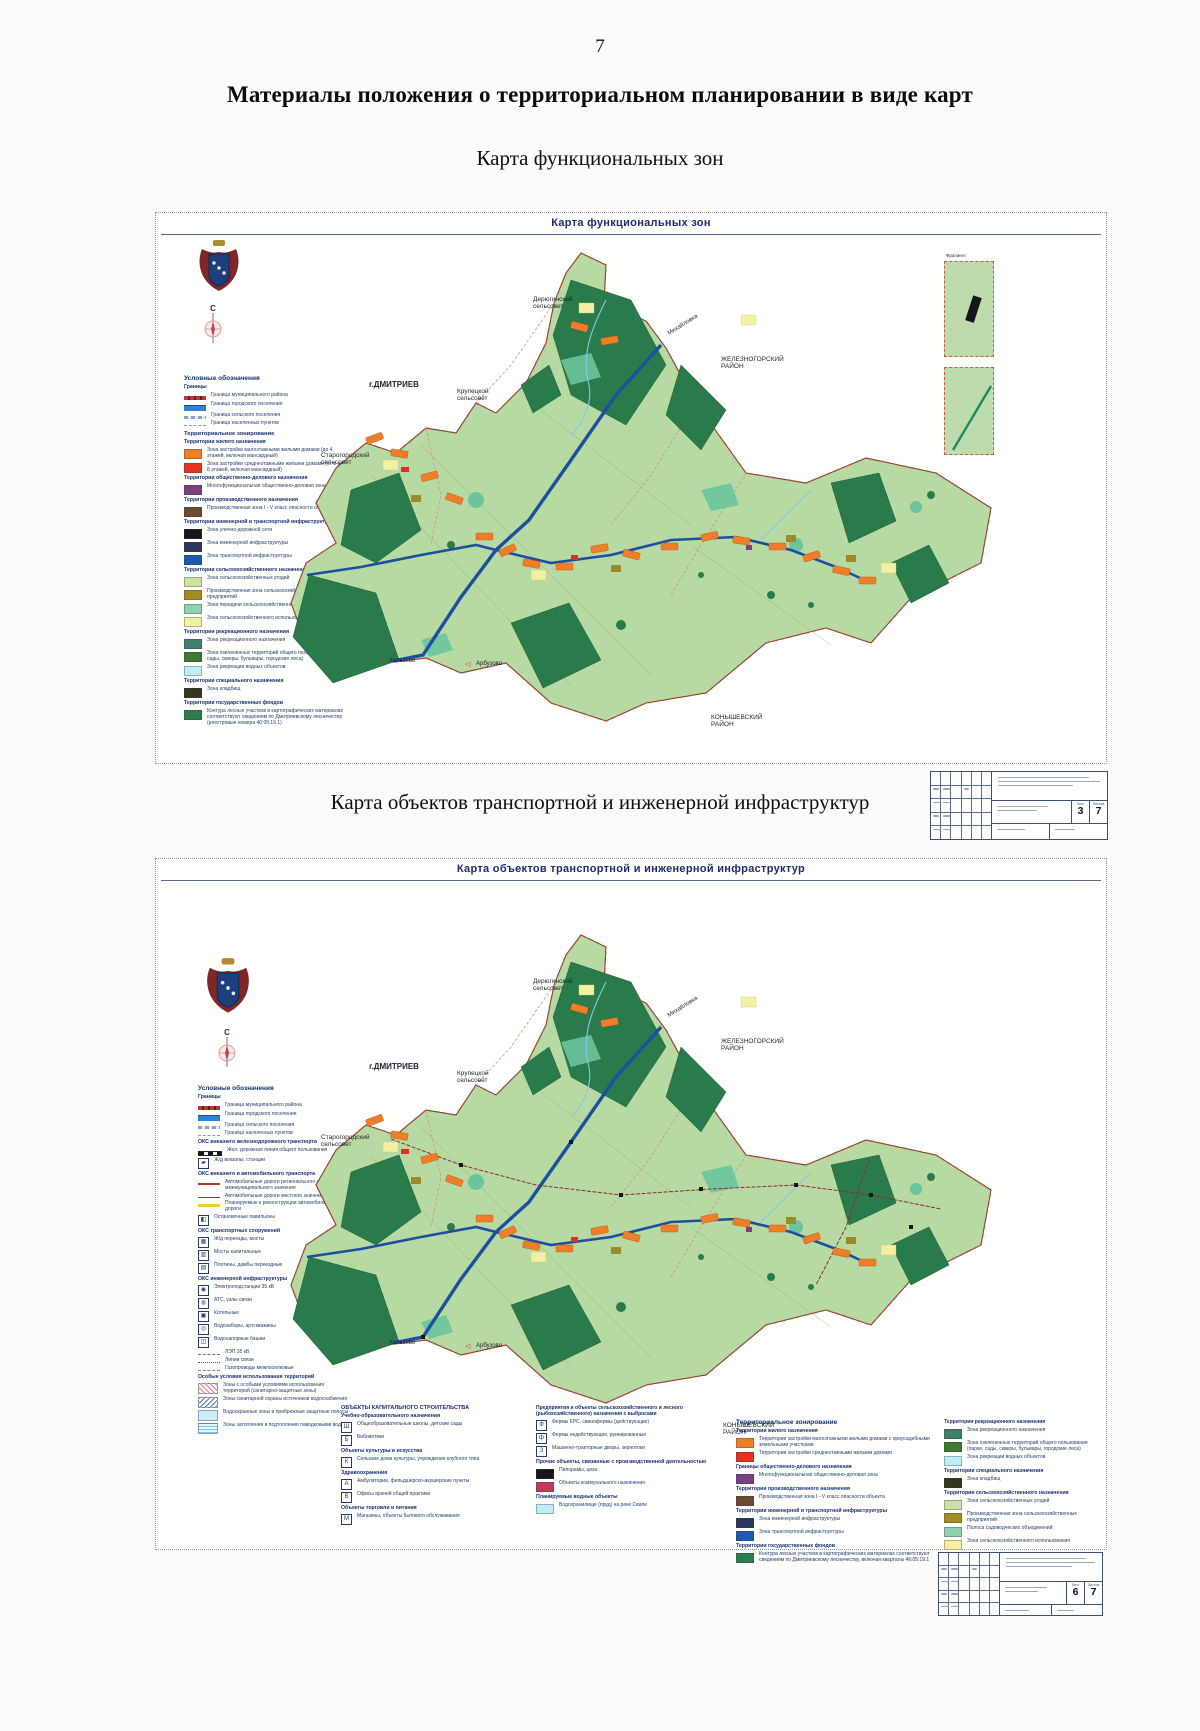  Describe the element at coordinates (1010, 1527) in the screenshot. I see `legend-item-label: Полоса садоводческих объединений` at that location.